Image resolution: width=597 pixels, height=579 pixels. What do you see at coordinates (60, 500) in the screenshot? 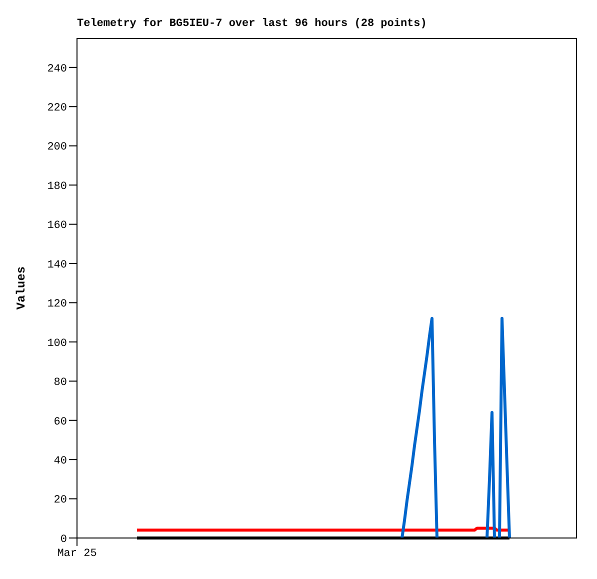
I see `y-tick-label: 20` at bounding box center [60, 500].